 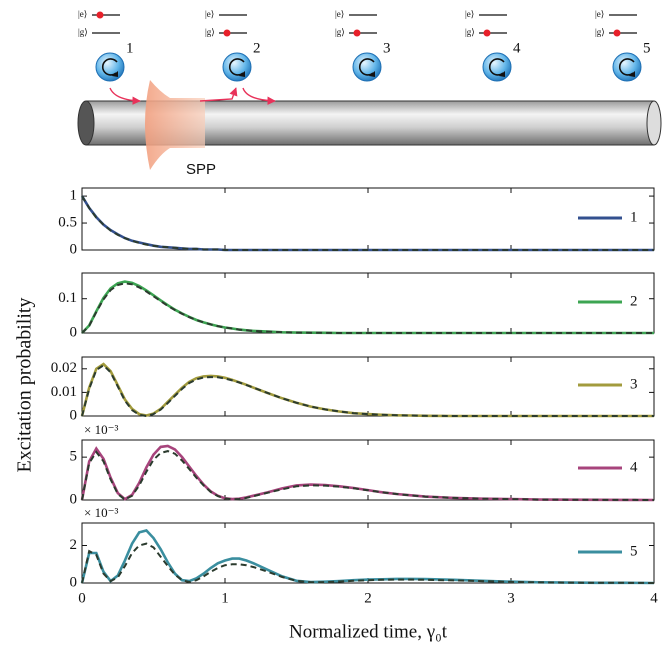 What do you see at coordinates (25, 385) in the screenshot?
I see `y-axis-label: Excitation probability` at bounding box center [25, 385].